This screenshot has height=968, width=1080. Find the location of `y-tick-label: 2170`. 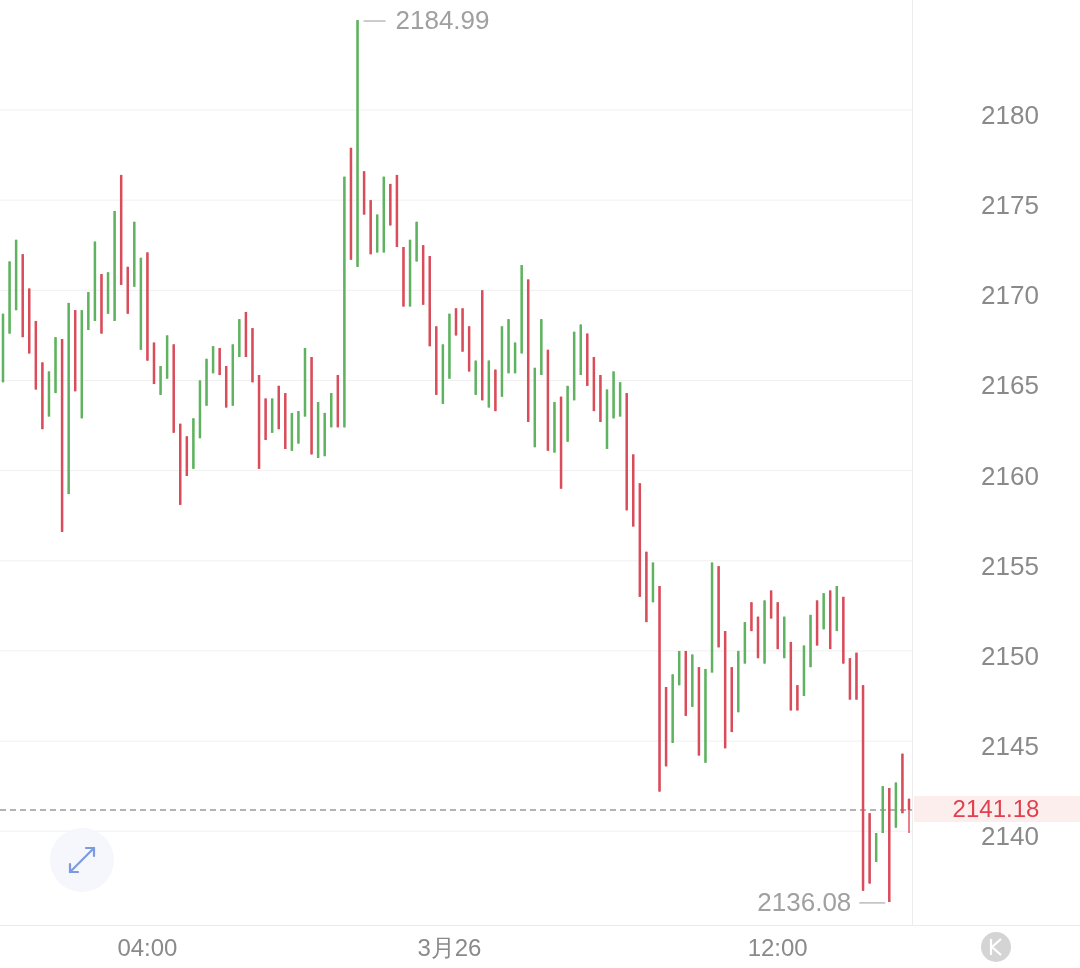

y-tick-label: 2170 is located at coordinates (1010, 295).